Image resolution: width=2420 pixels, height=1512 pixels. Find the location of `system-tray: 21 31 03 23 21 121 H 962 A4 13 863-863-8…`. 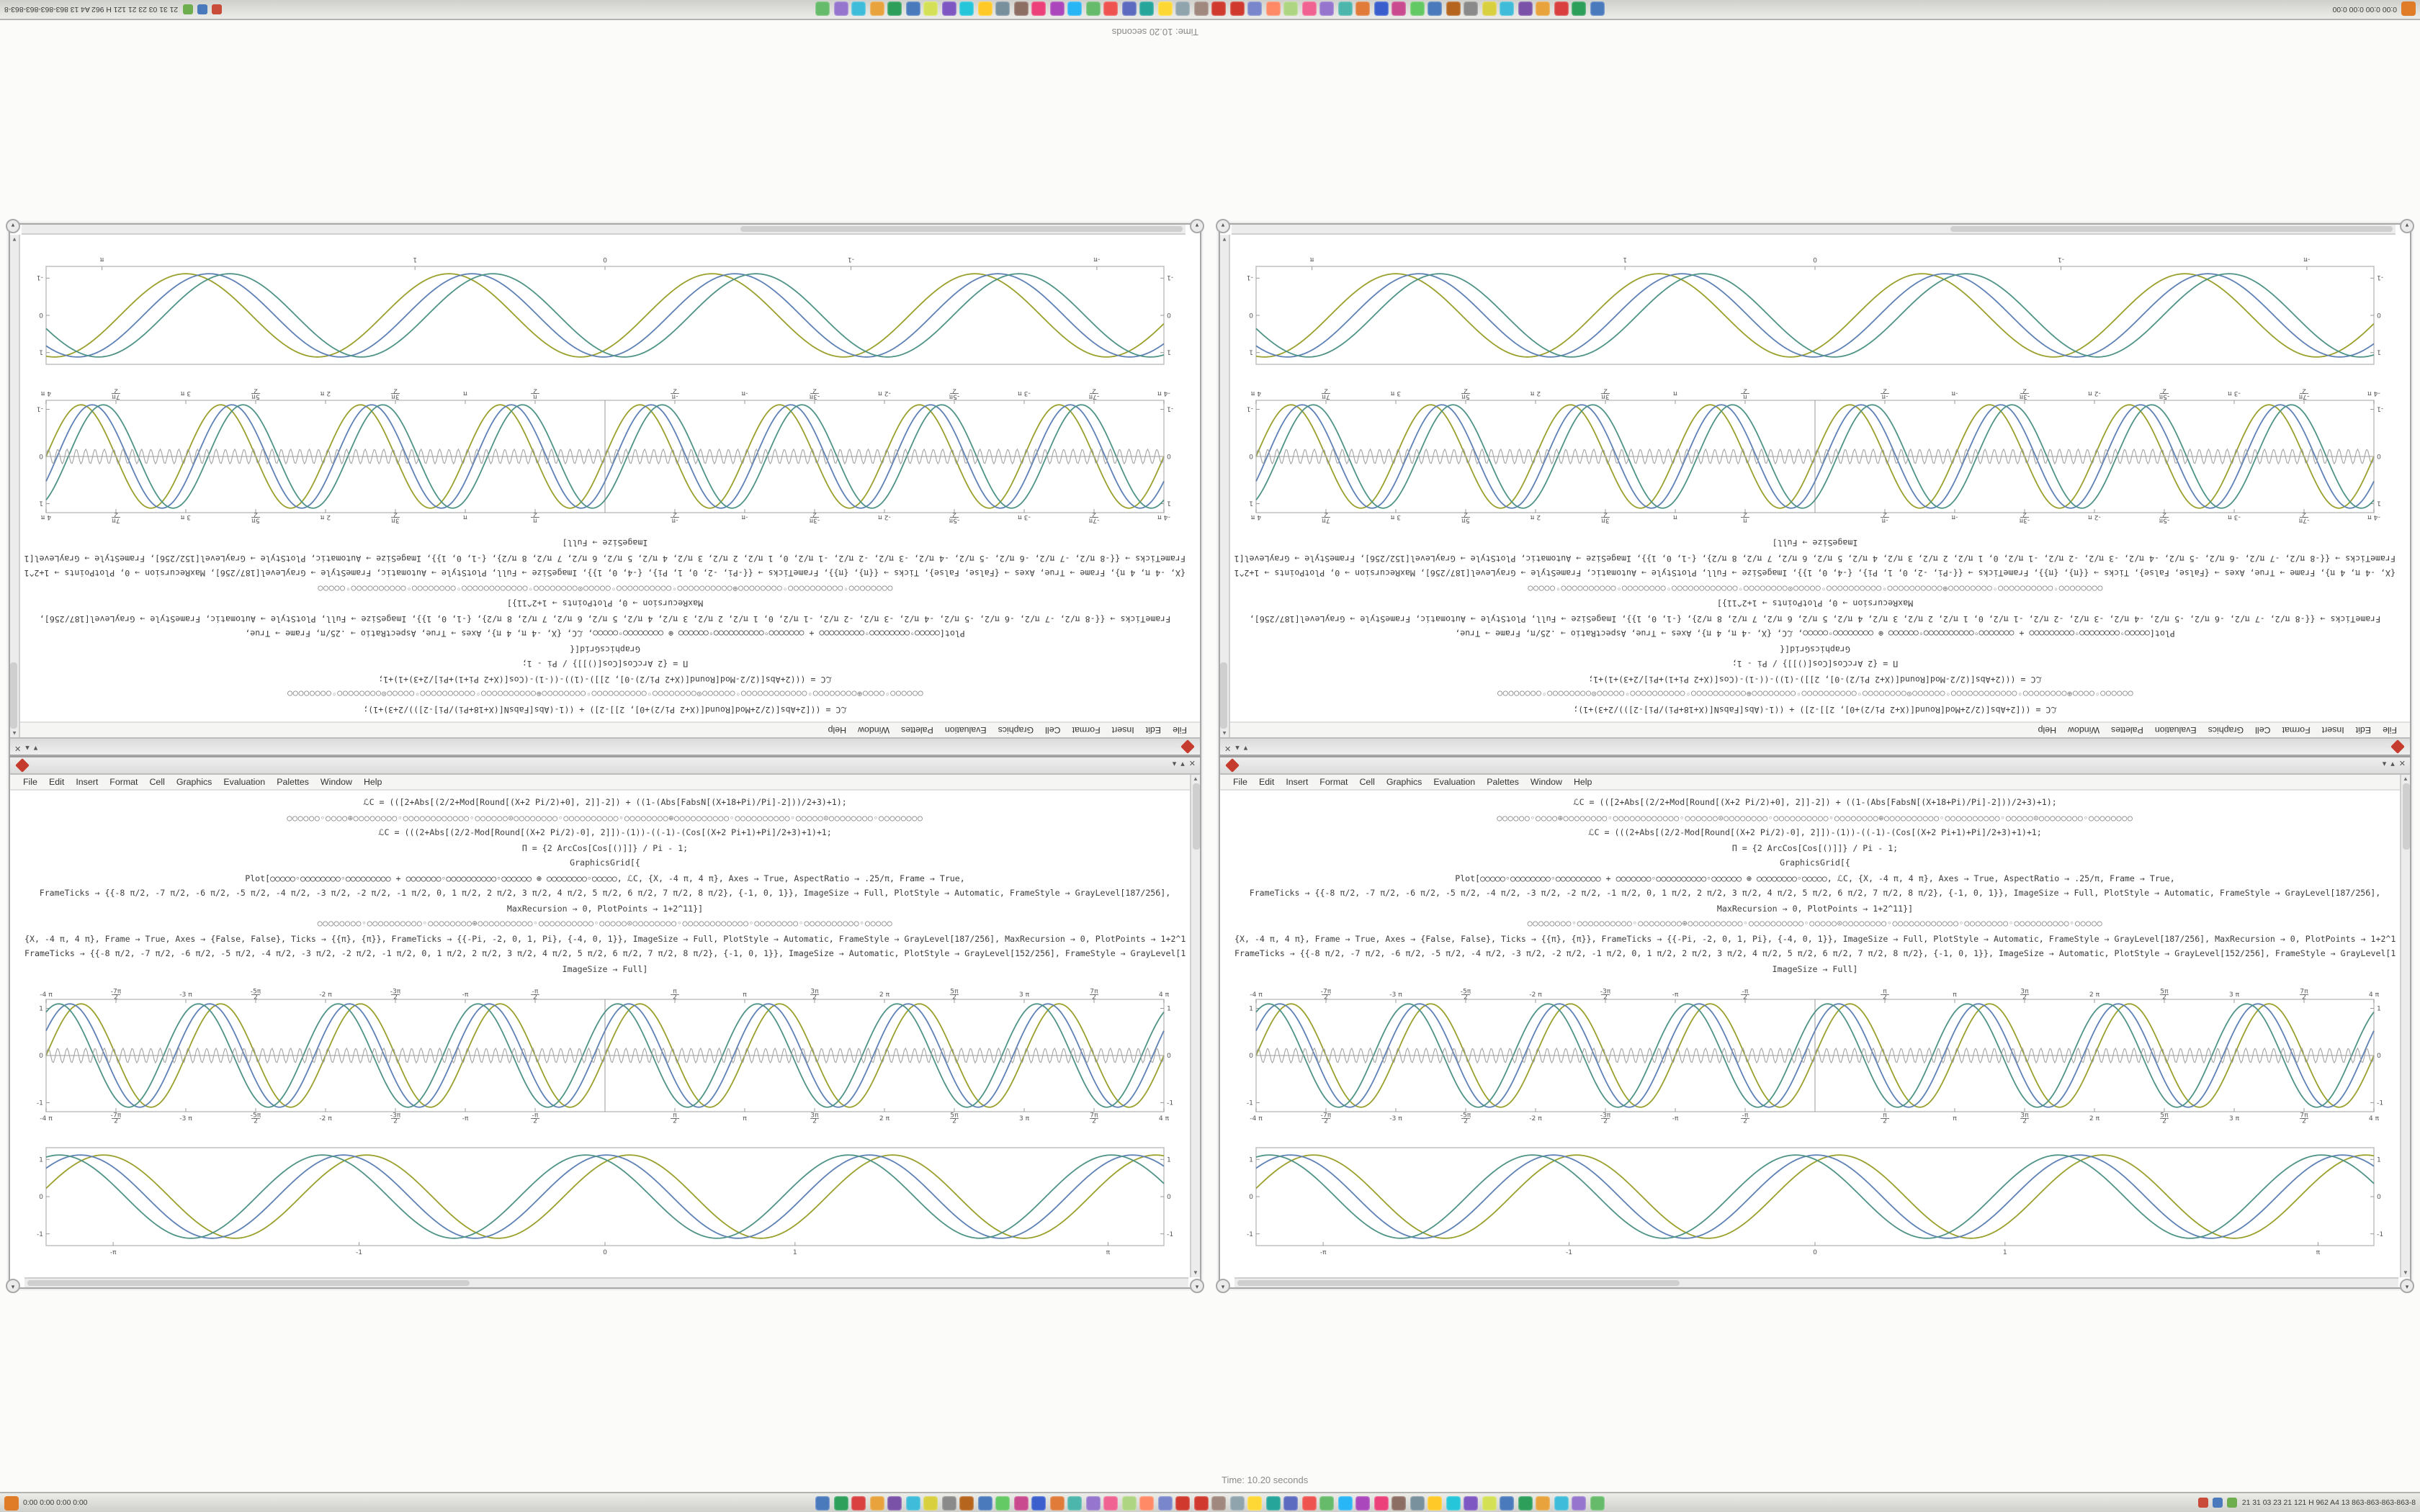

system-tray: 21 31 03 23 21 121 H 962 A4 13 863-863-8… is located at coordinates (2307, 1502).